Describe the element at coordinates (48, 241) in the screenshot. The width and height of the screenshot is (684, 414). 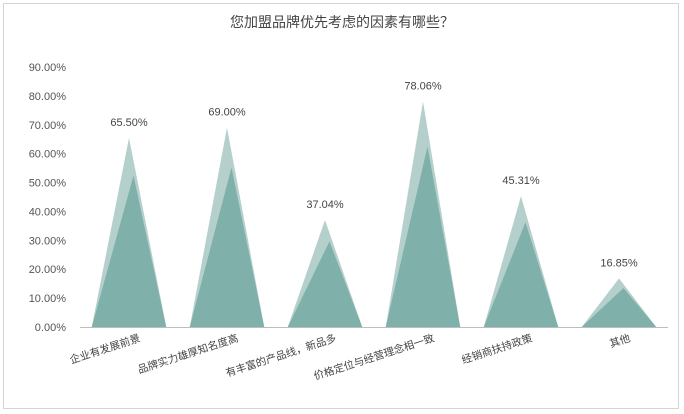
I see `y-tick-label: 30.00%` at that location.